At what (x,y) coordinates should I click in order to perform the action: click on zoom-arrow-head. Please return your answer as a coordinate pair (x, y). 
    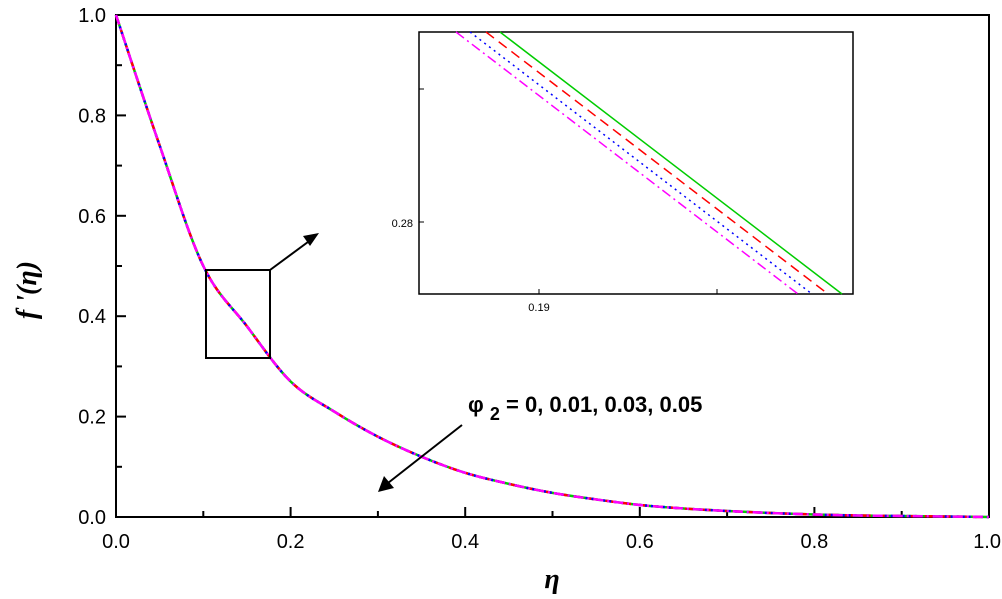
    Looking at the image, I should click on (311, 239).